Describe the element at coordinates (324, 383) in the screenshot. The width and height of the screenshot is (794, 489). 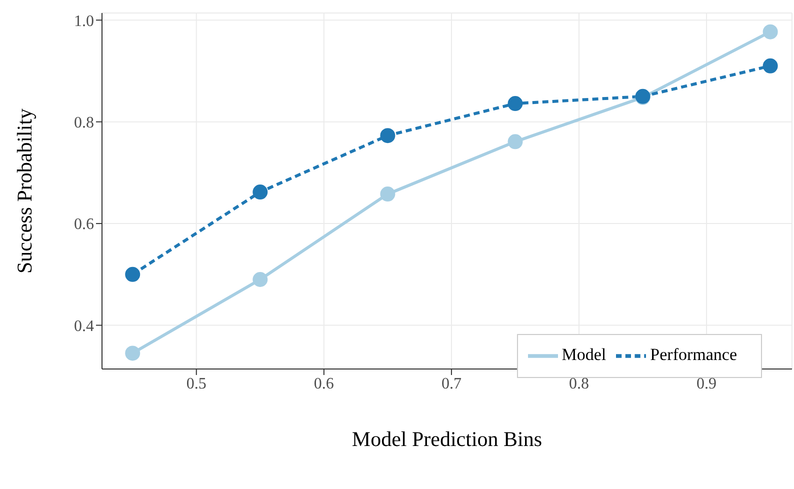
I see `x-tick-label: 0.6` at that location.